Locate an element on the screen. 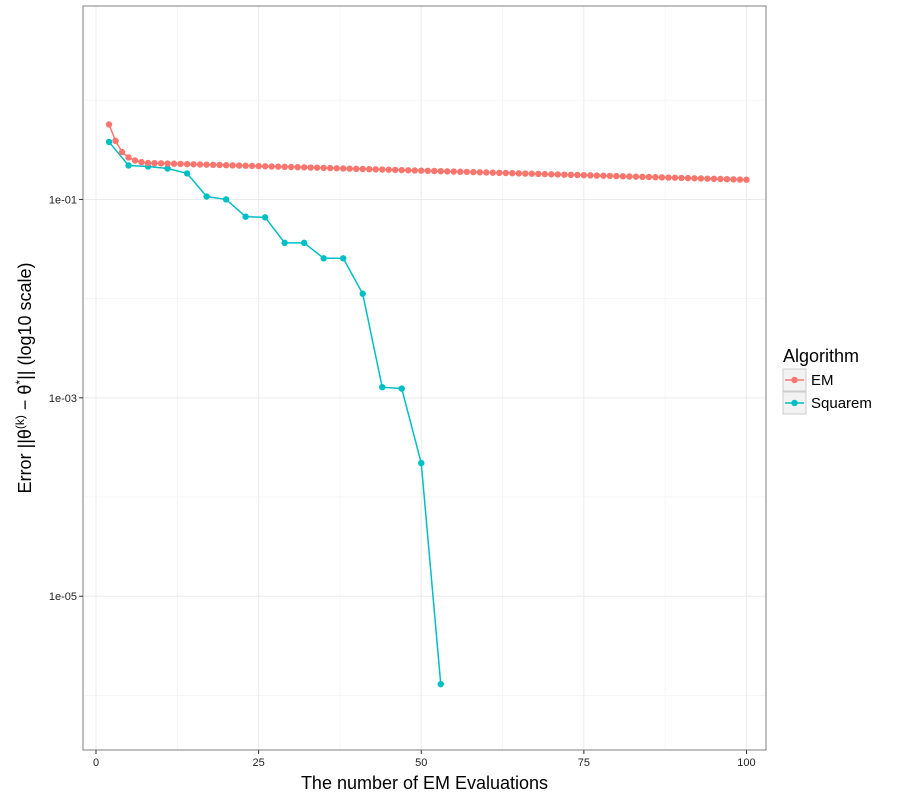  legend-label-squarem: Squarem is located at coordinates (841, 403).